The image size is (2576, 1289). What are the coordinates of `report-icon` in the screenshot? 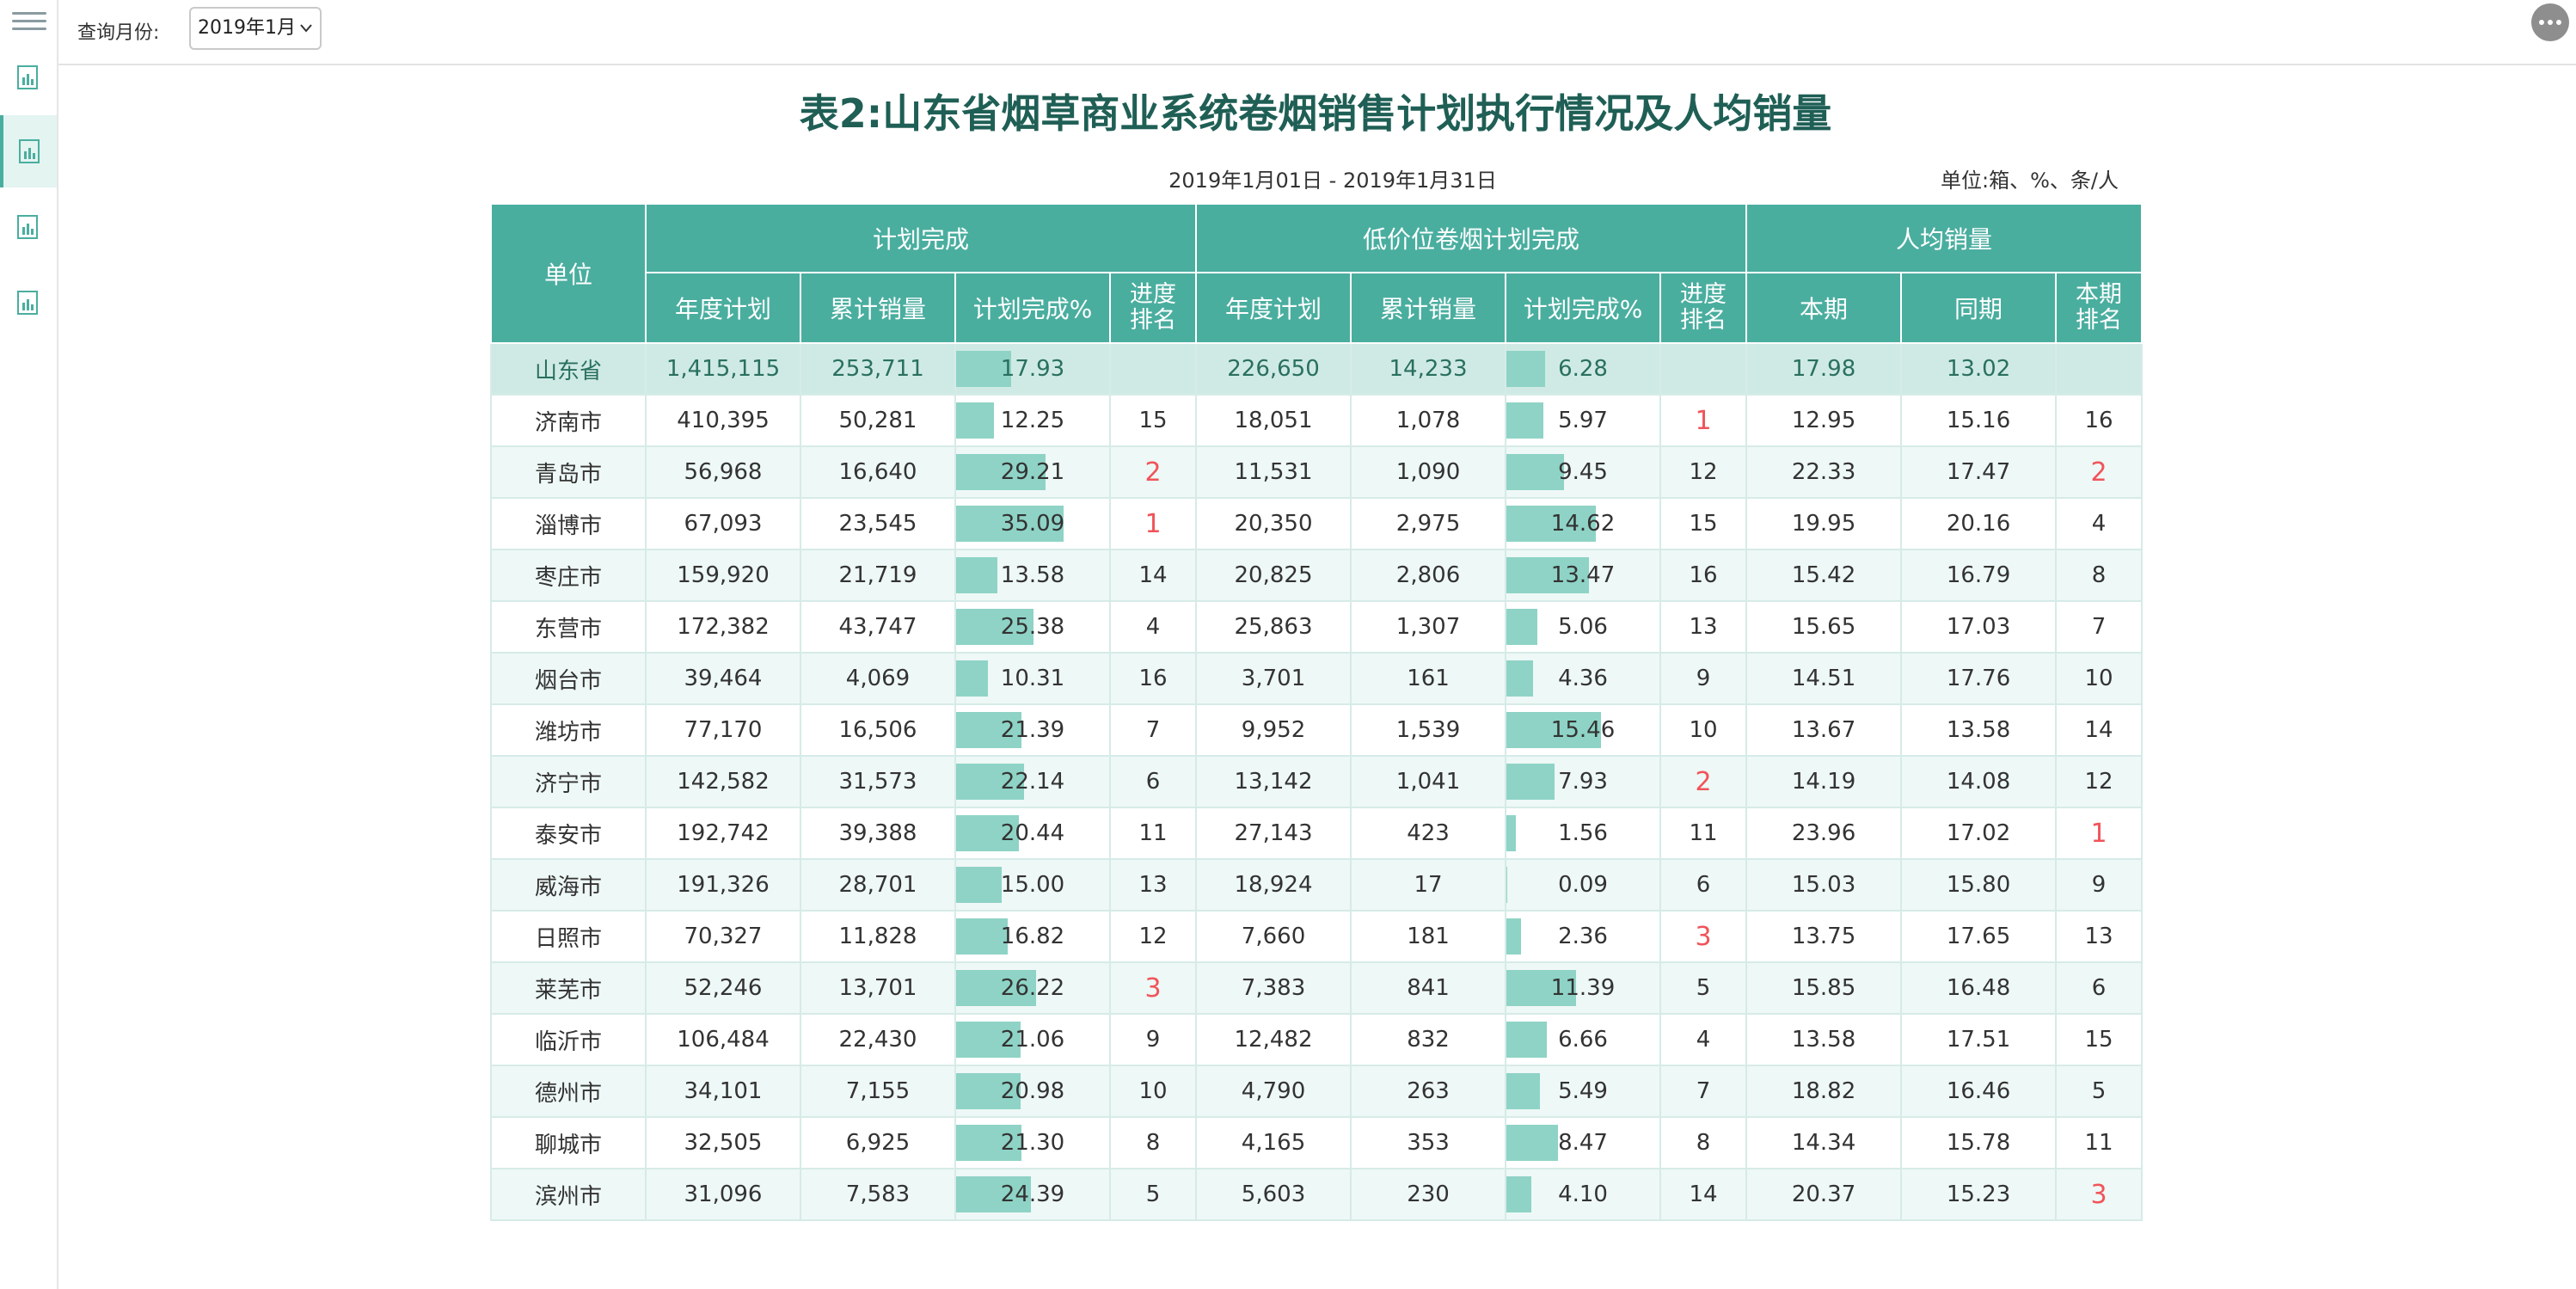 It's located at (30, 151).